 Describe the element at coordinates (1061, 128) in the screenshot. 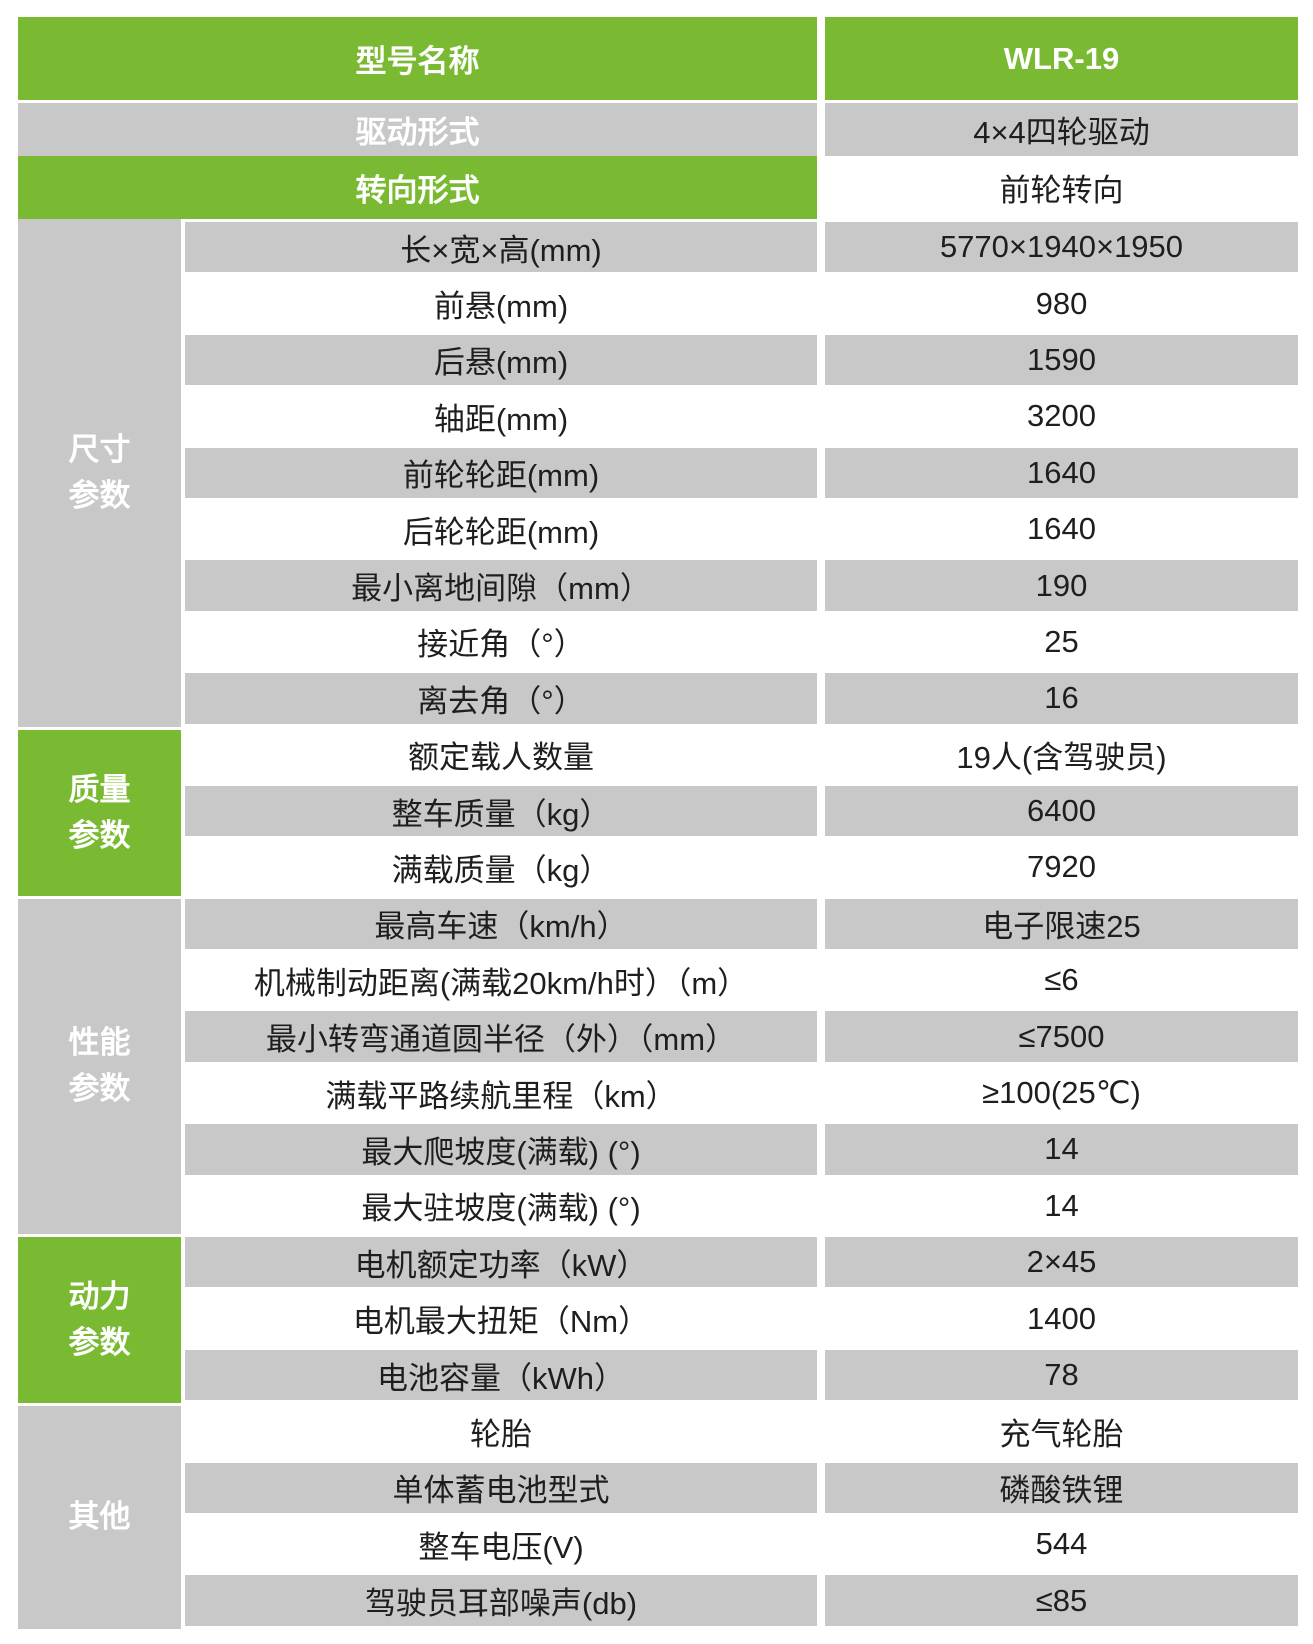

I see `drive-value: 4×4四轮驱动` at that location.